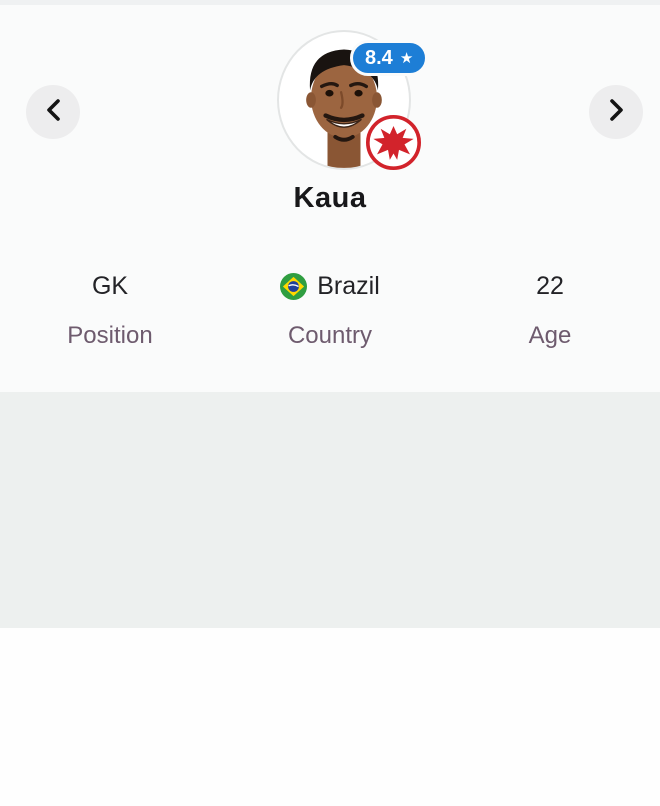  I want to click on rating-badge: 8.4 ★, so click(389, 58).